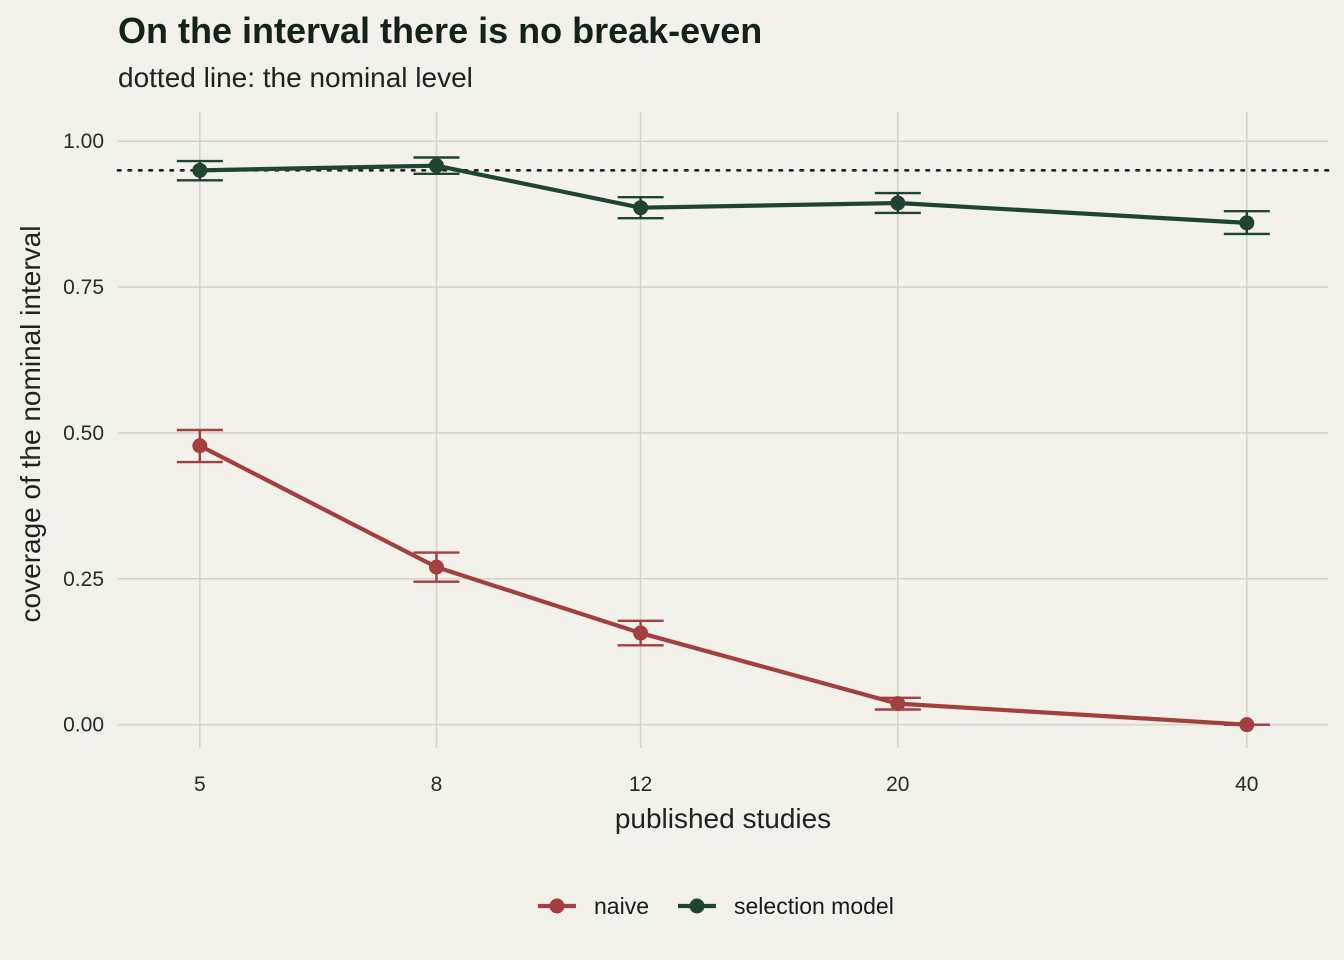  What do you see at coordinates (295, 77) in the screenshot?
I see `chart-subtitle: dotted line: the nominal level` at bounding box center [295, 77].